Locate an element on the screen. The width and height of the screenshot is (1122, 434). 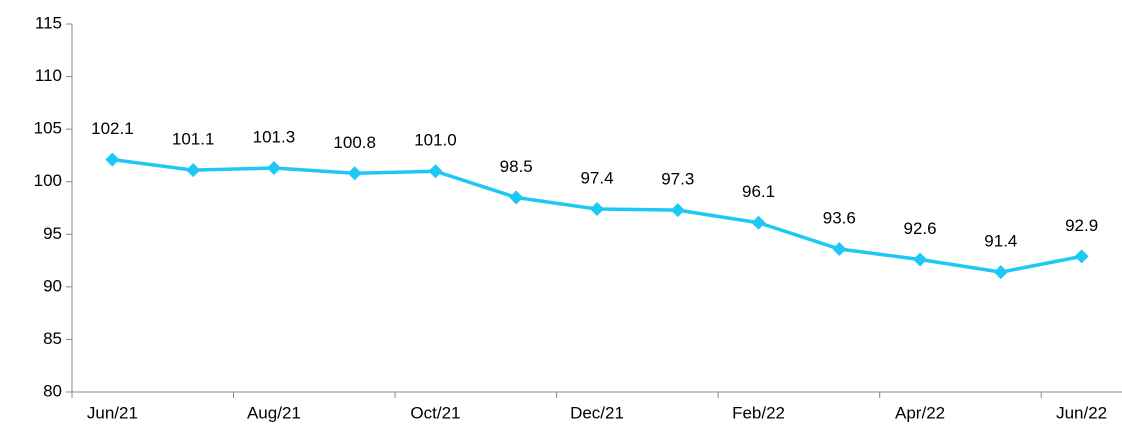
y-tick-label: 90 is located at coordinates (52, 285).